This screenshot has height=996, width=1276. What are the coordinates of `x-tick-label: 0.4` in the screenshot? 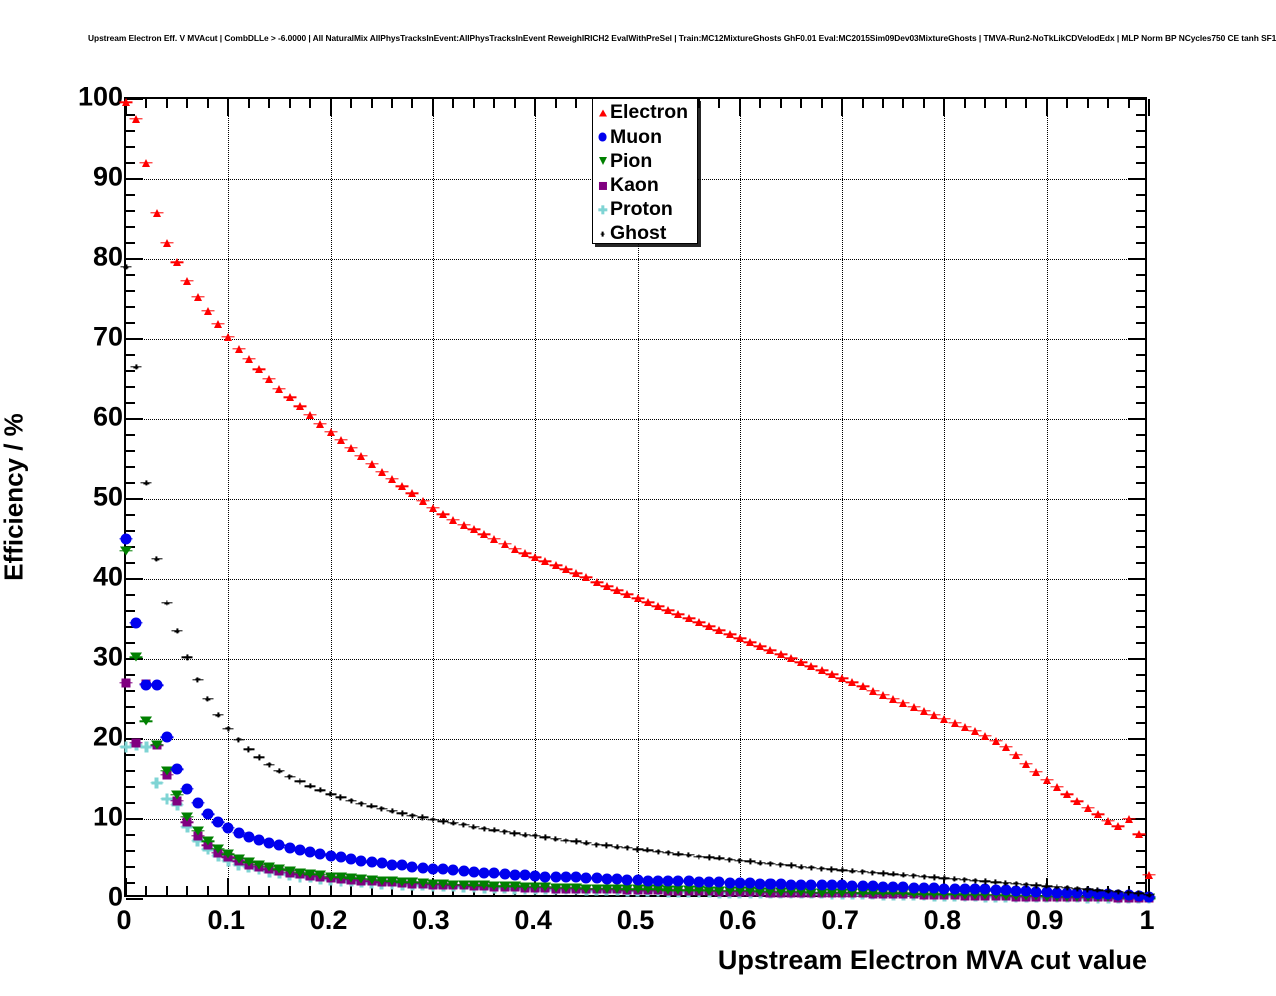 It's located at (533, 920).